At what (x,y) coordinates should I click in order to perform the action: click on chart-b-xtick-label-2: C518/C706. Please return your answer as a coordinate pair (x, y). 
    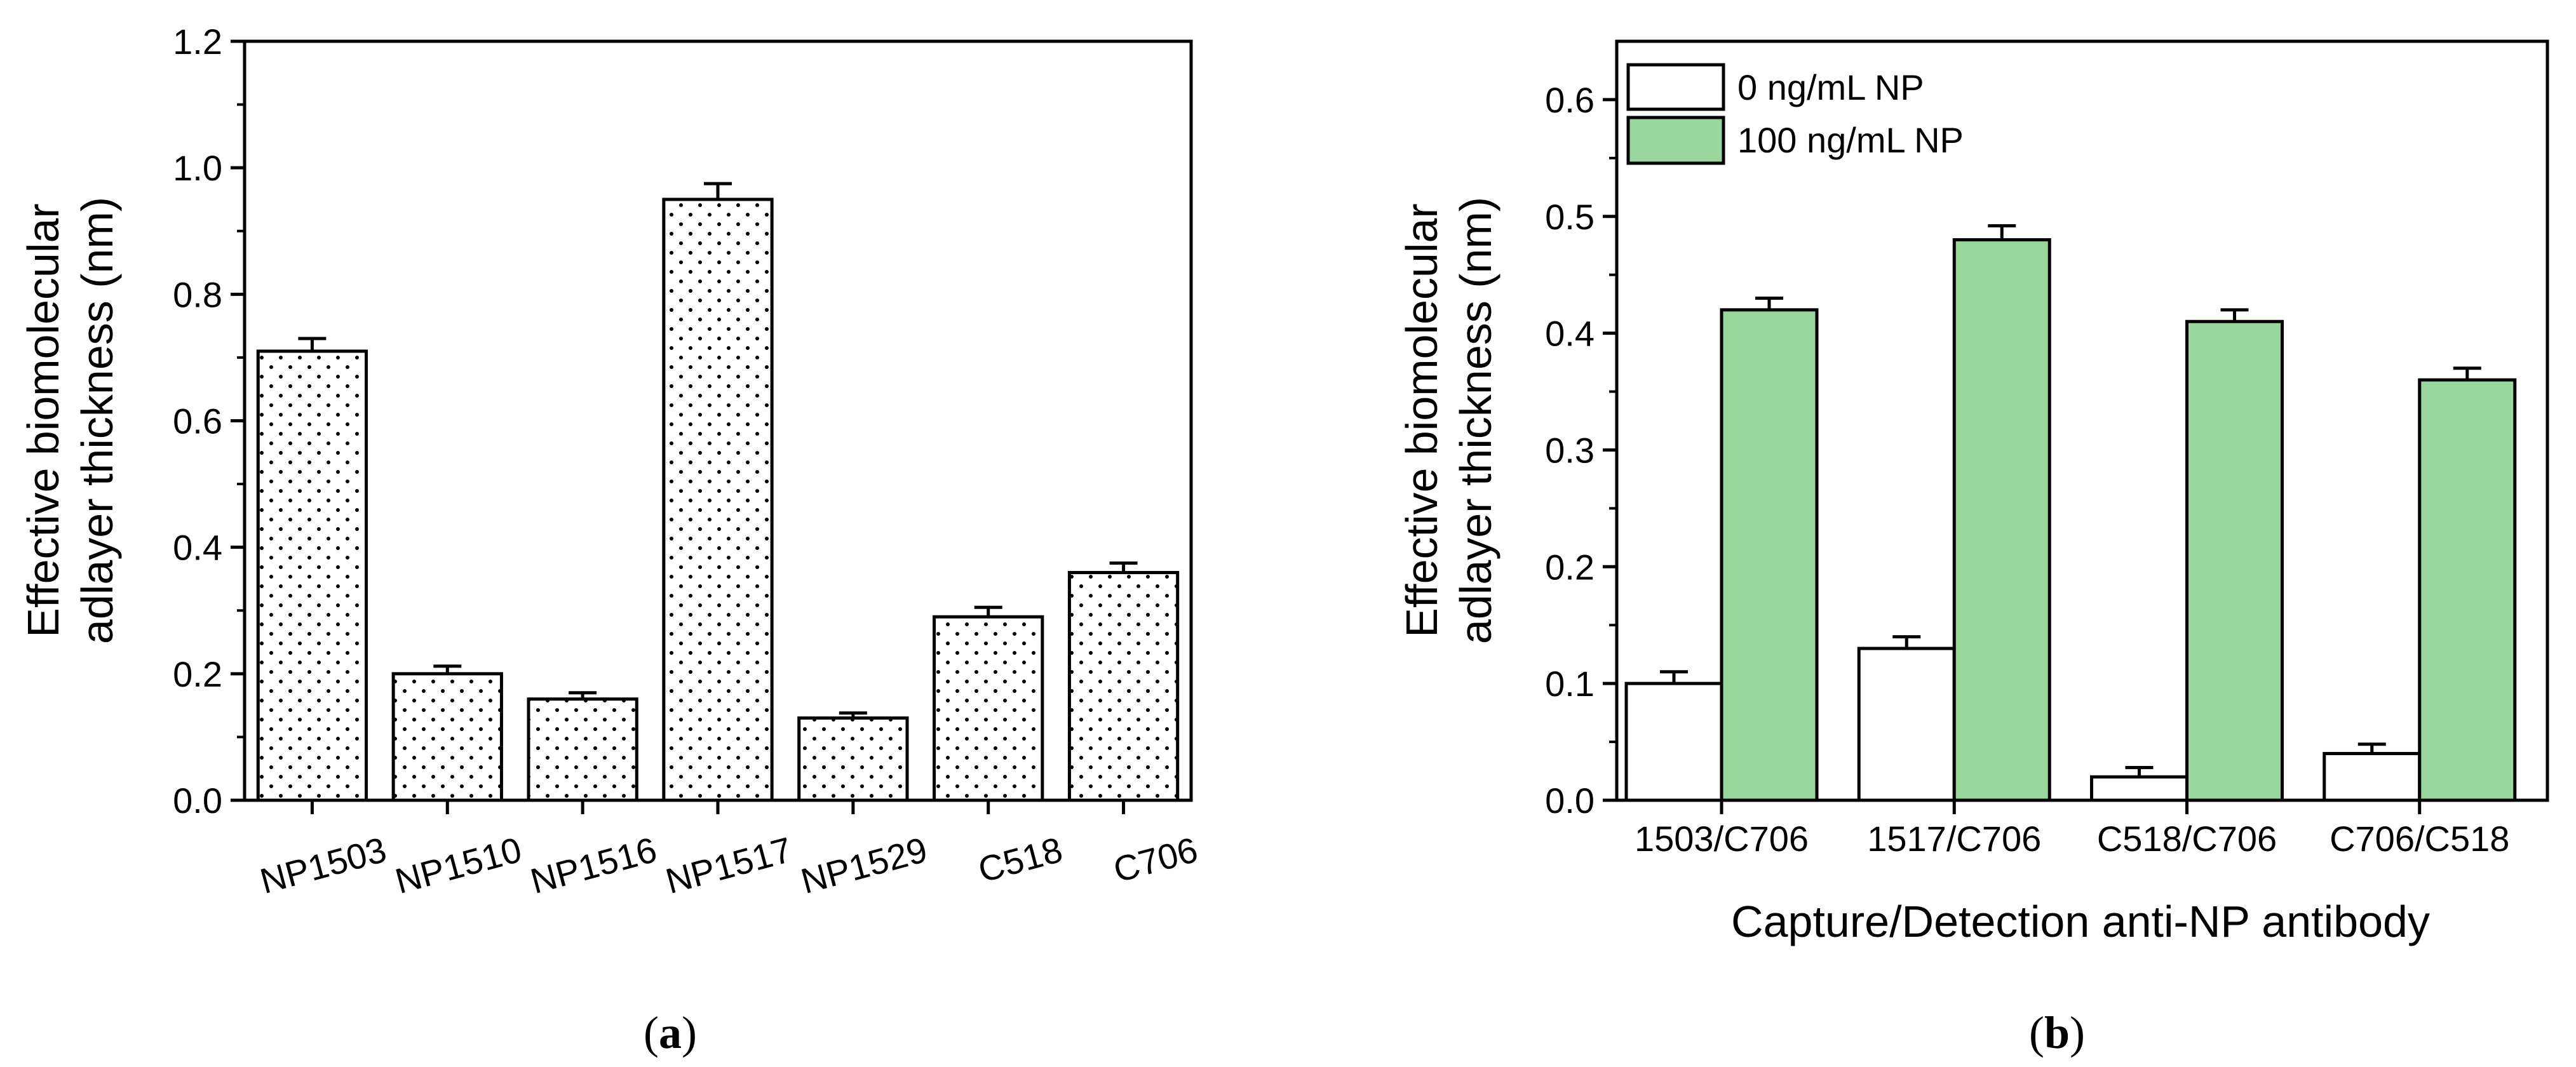
    Looking at the image, I should click on (2187, 839).